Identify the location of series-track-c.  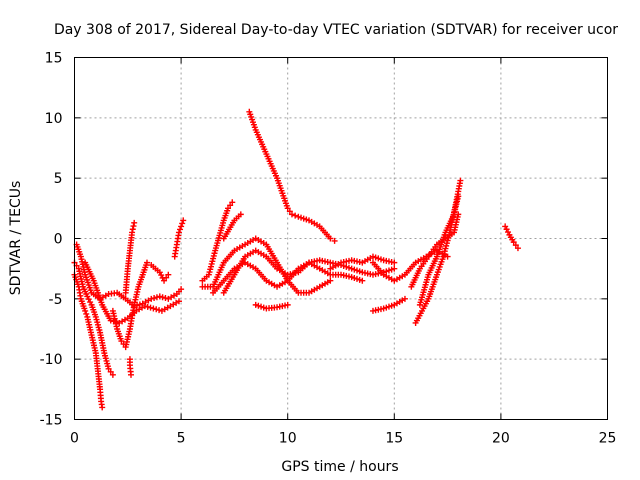
(129, 275).